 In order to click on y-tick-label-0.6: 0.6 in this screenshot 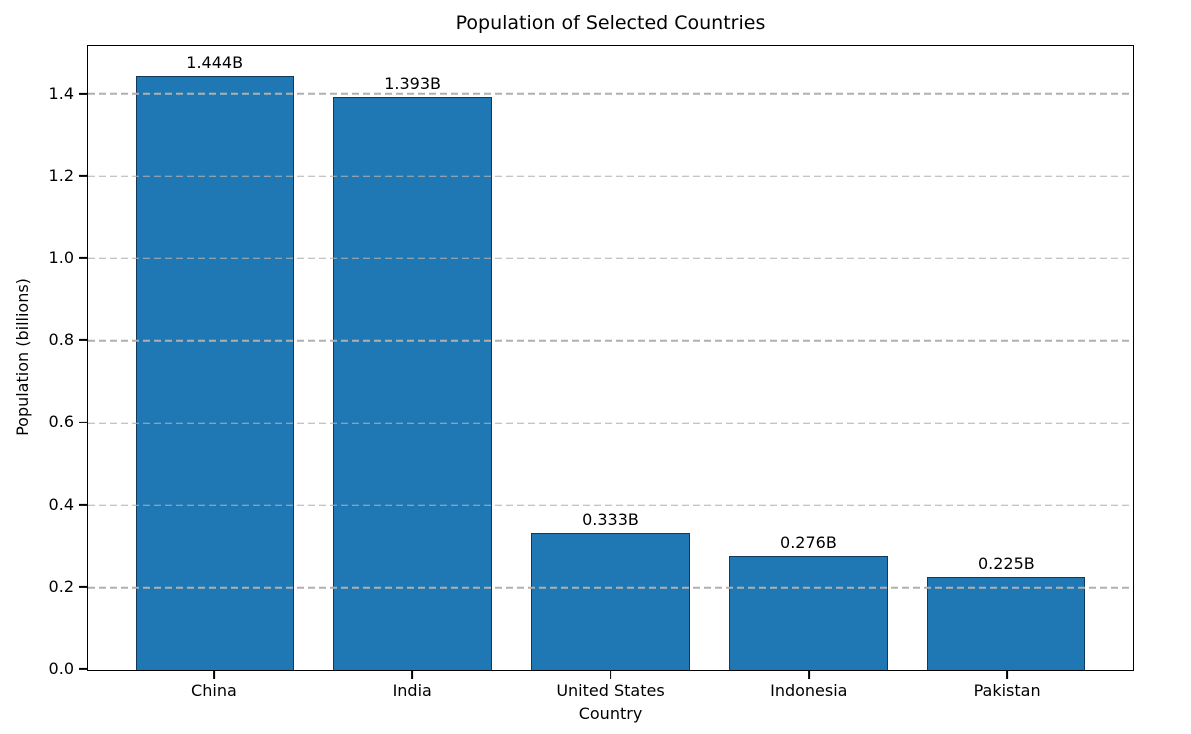, I will do `click(61, 422)`.